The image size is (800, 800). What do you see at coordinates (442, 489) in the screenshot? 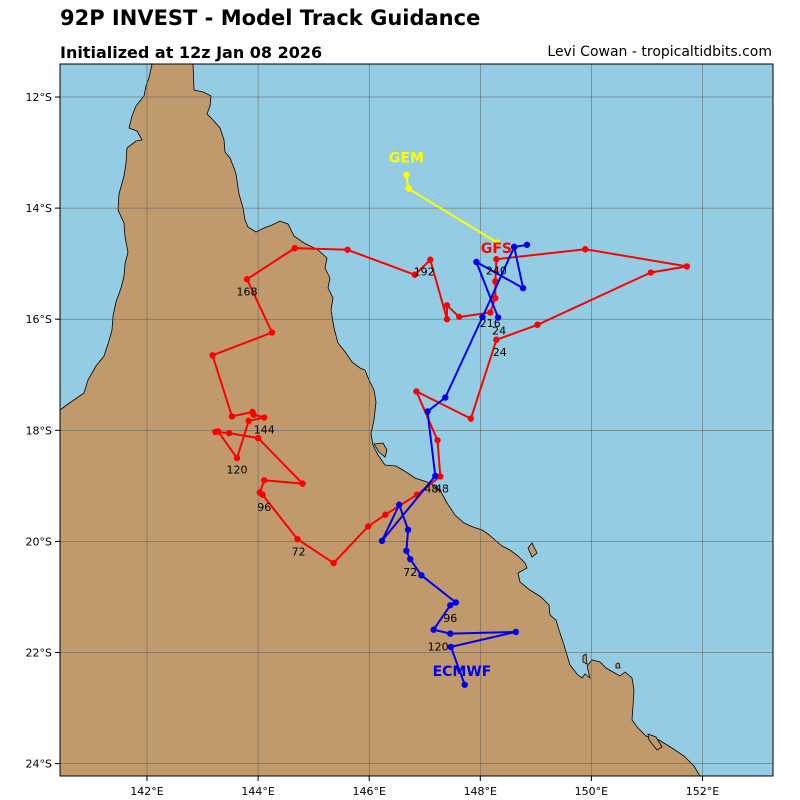
I see `gfs-hour-label: 48` at bounding box center [442, 489].